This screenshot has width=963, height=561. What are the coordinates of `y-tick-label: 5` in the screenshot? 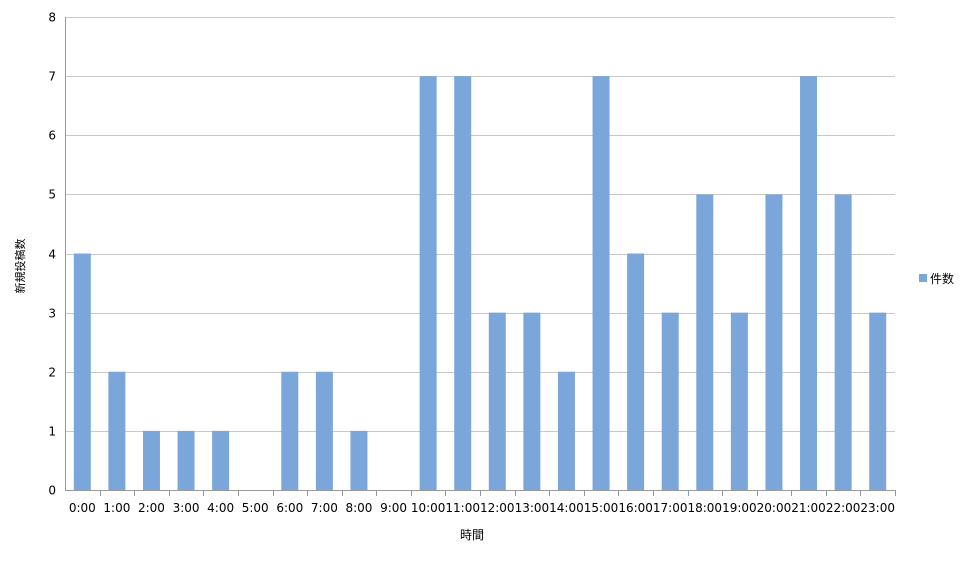 It's located at (52, 195).